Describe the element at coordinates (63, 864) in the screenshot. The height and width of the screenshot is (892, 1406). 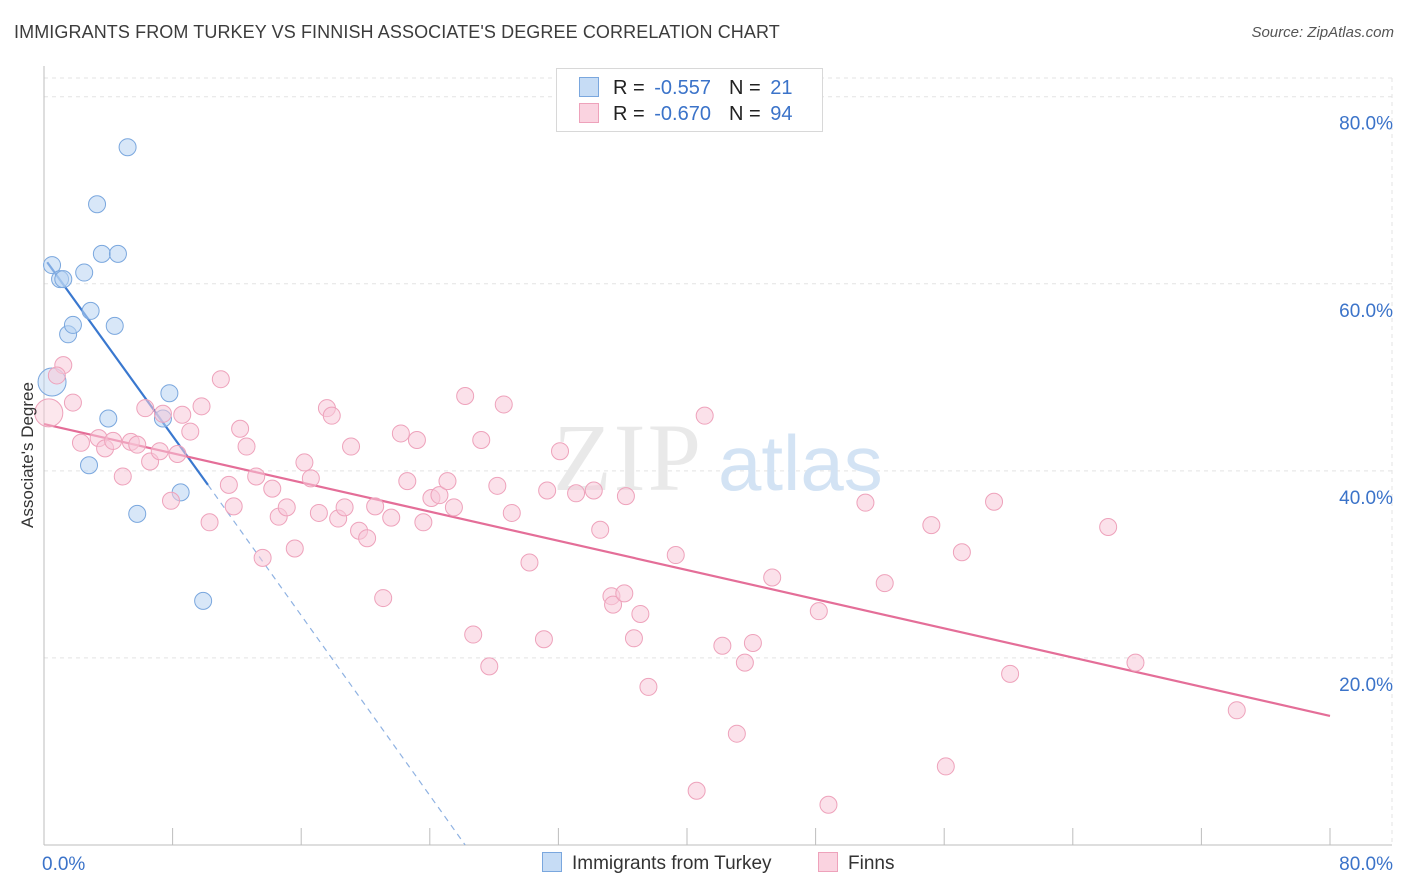
I see `x-tick-label-min: 0.0%` at that location.